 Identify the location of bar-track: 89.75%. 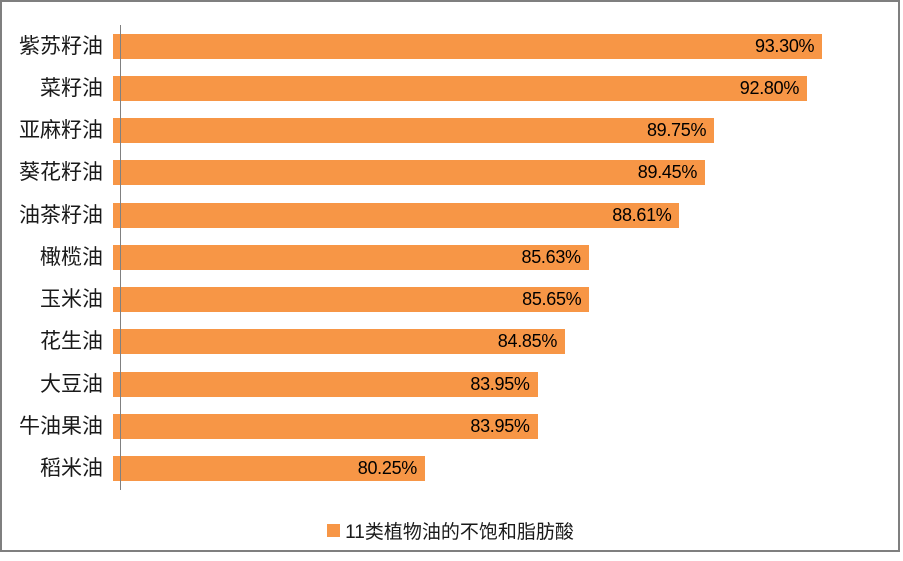
(493, 131).